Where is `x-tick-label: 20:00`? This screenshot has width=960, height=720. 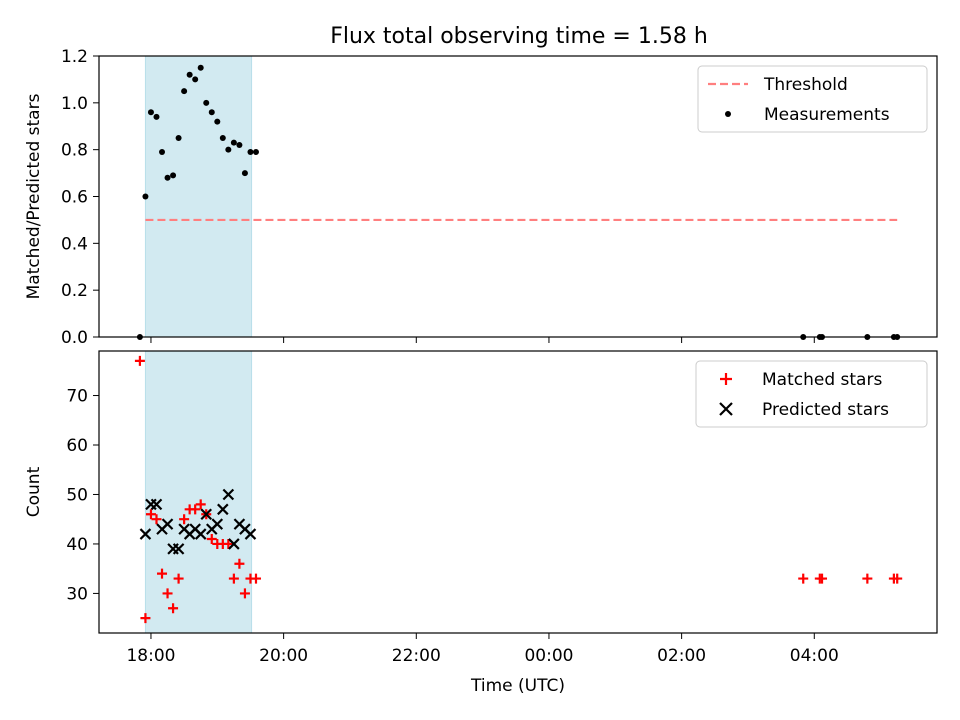 x-tick-label: 20:00 is located at coordinates (283, 656).